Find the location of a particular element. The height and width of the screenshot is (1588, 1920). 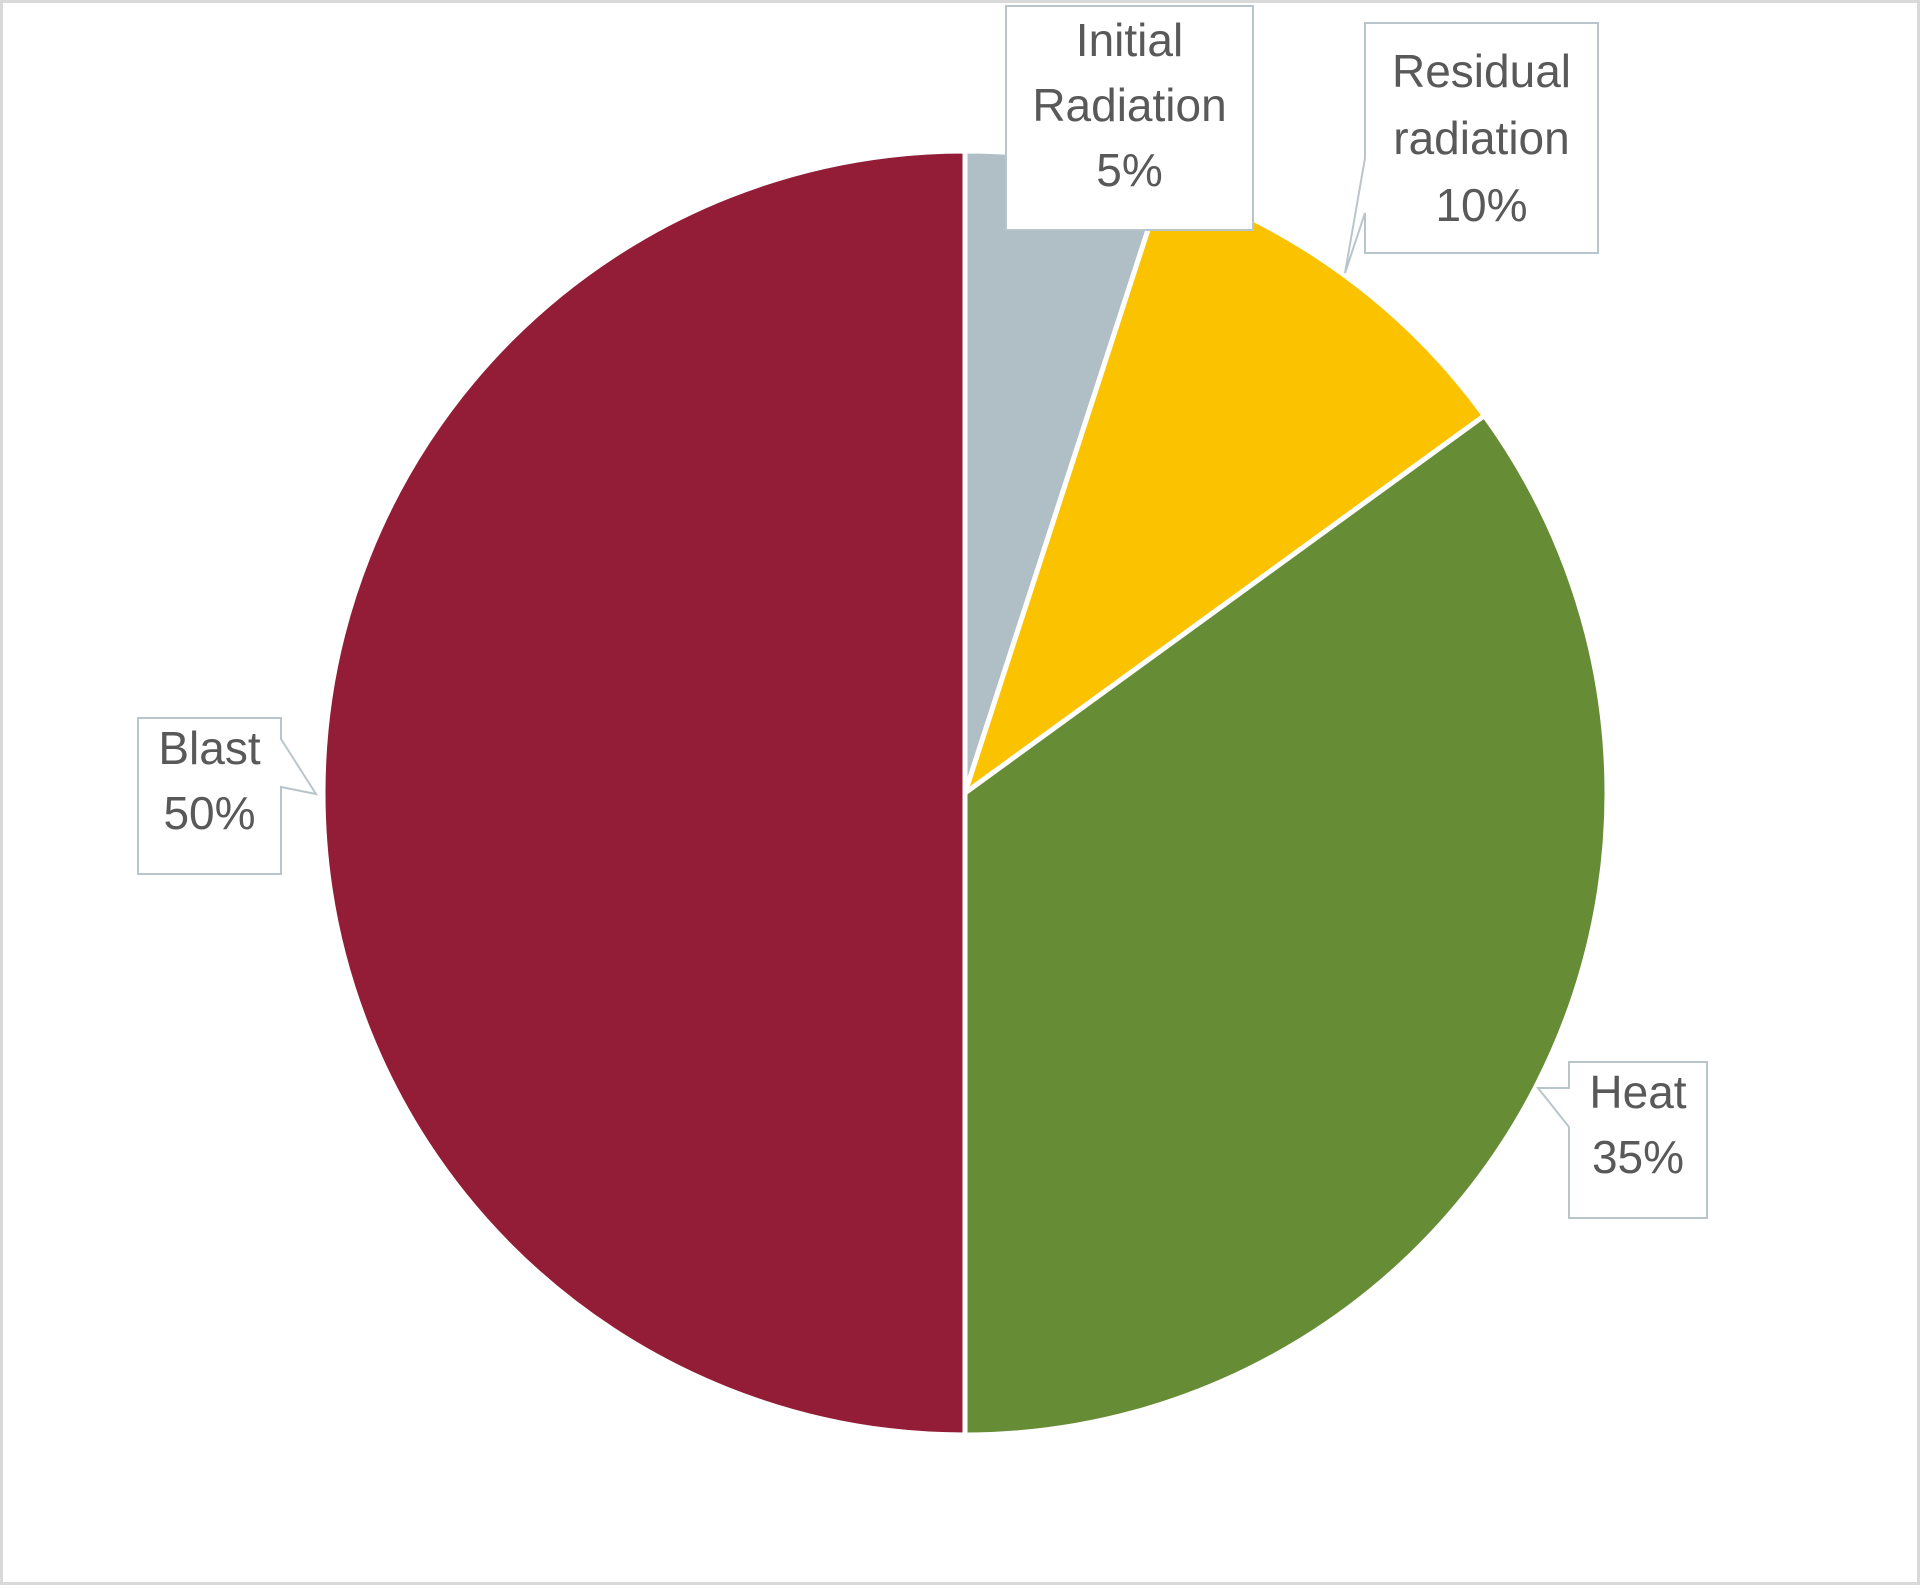

label-percent: 5% is located at coordinates (1129, 170).